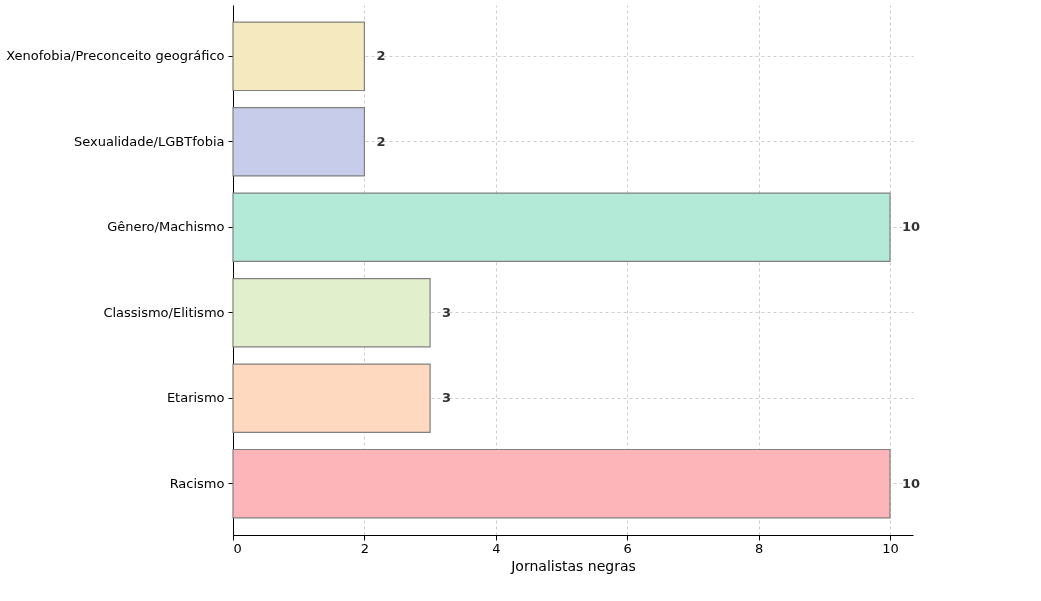 The image size is (1041, 601). Describe the element at coordinates (627, 548) in the screenshot. I see `x-tick-label: 6` at that location.